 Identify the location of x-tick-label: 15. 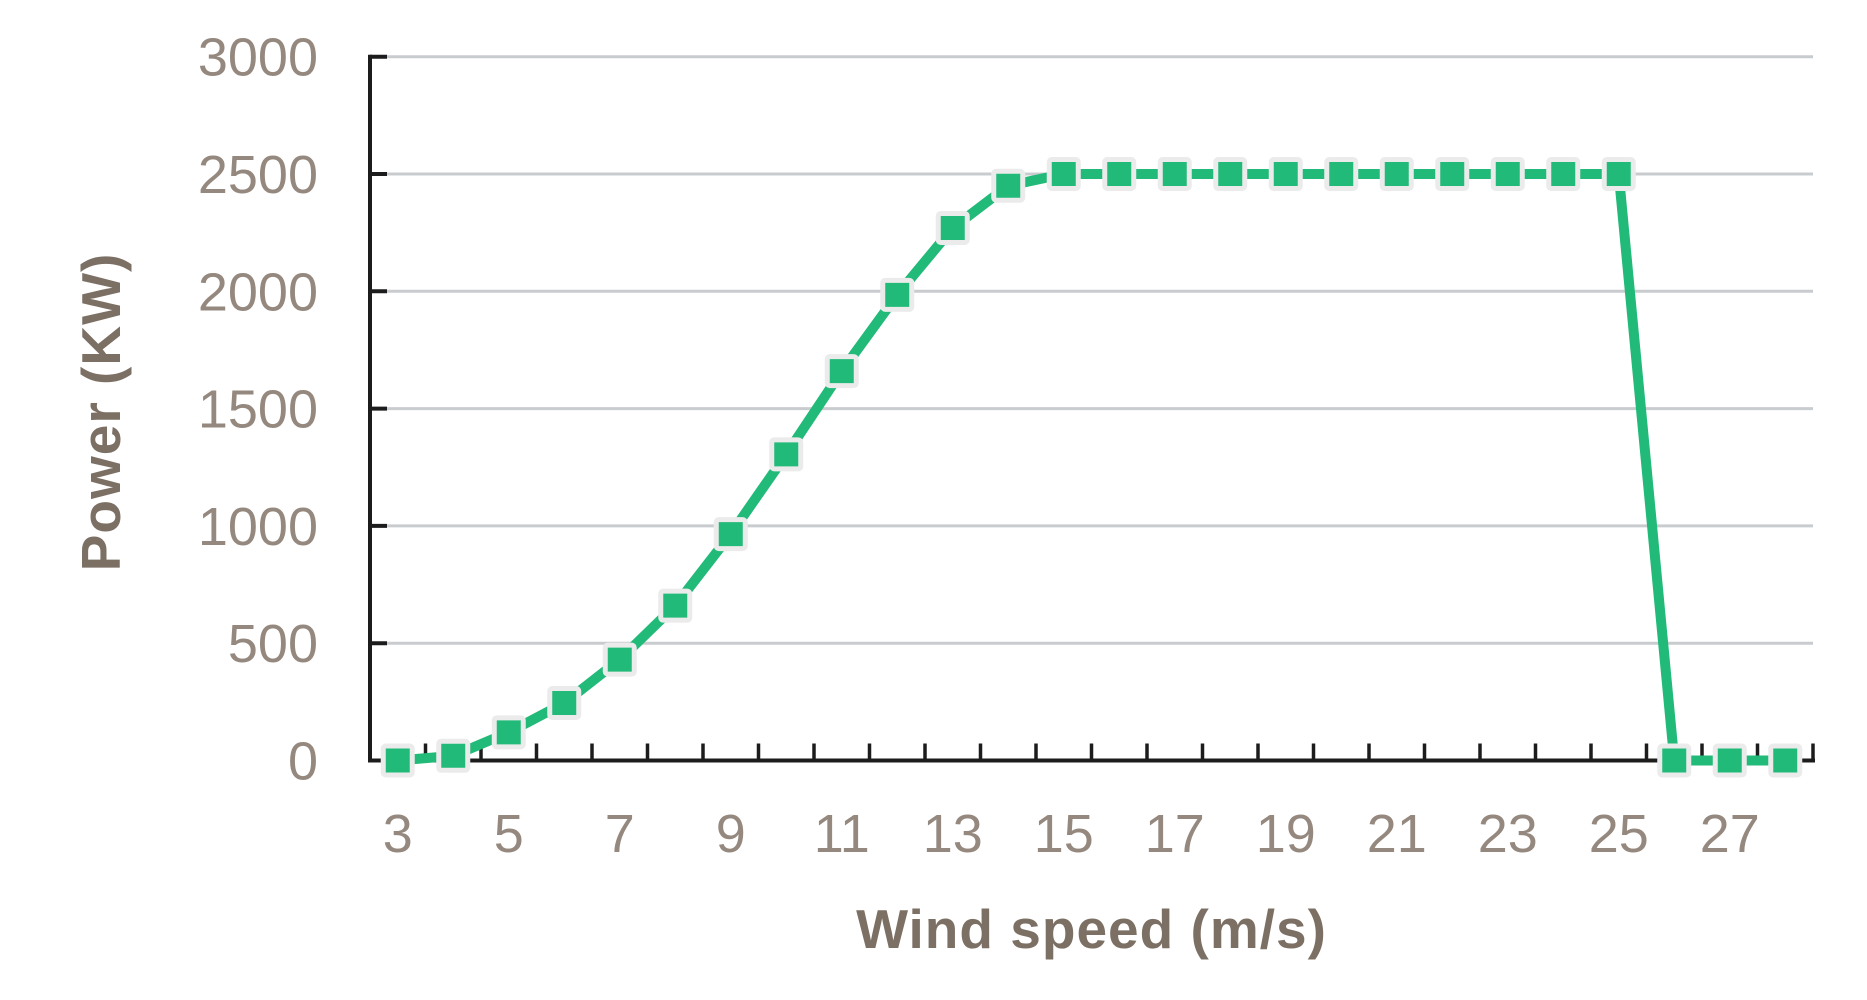
(1064, 834).